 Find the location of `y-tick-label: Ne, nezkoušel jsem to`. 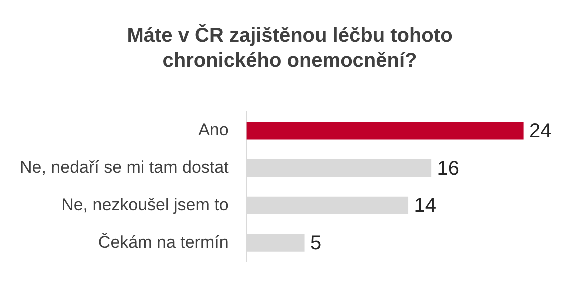

y-tick-label: Ne, nezkoušel jsem to is located at coordinates (145, 204).